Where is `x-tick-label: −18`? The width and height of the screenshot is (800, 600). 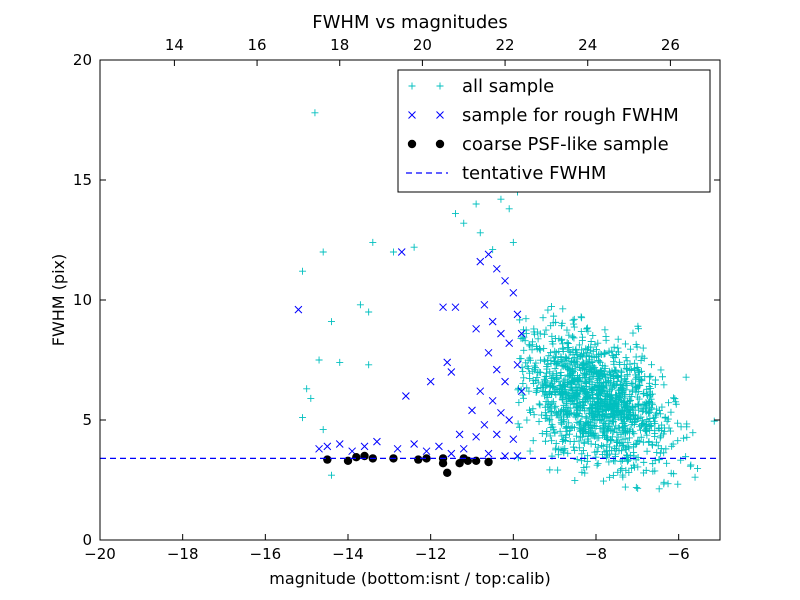
x-tick-label: −18 is located at coordinates (183, 554).